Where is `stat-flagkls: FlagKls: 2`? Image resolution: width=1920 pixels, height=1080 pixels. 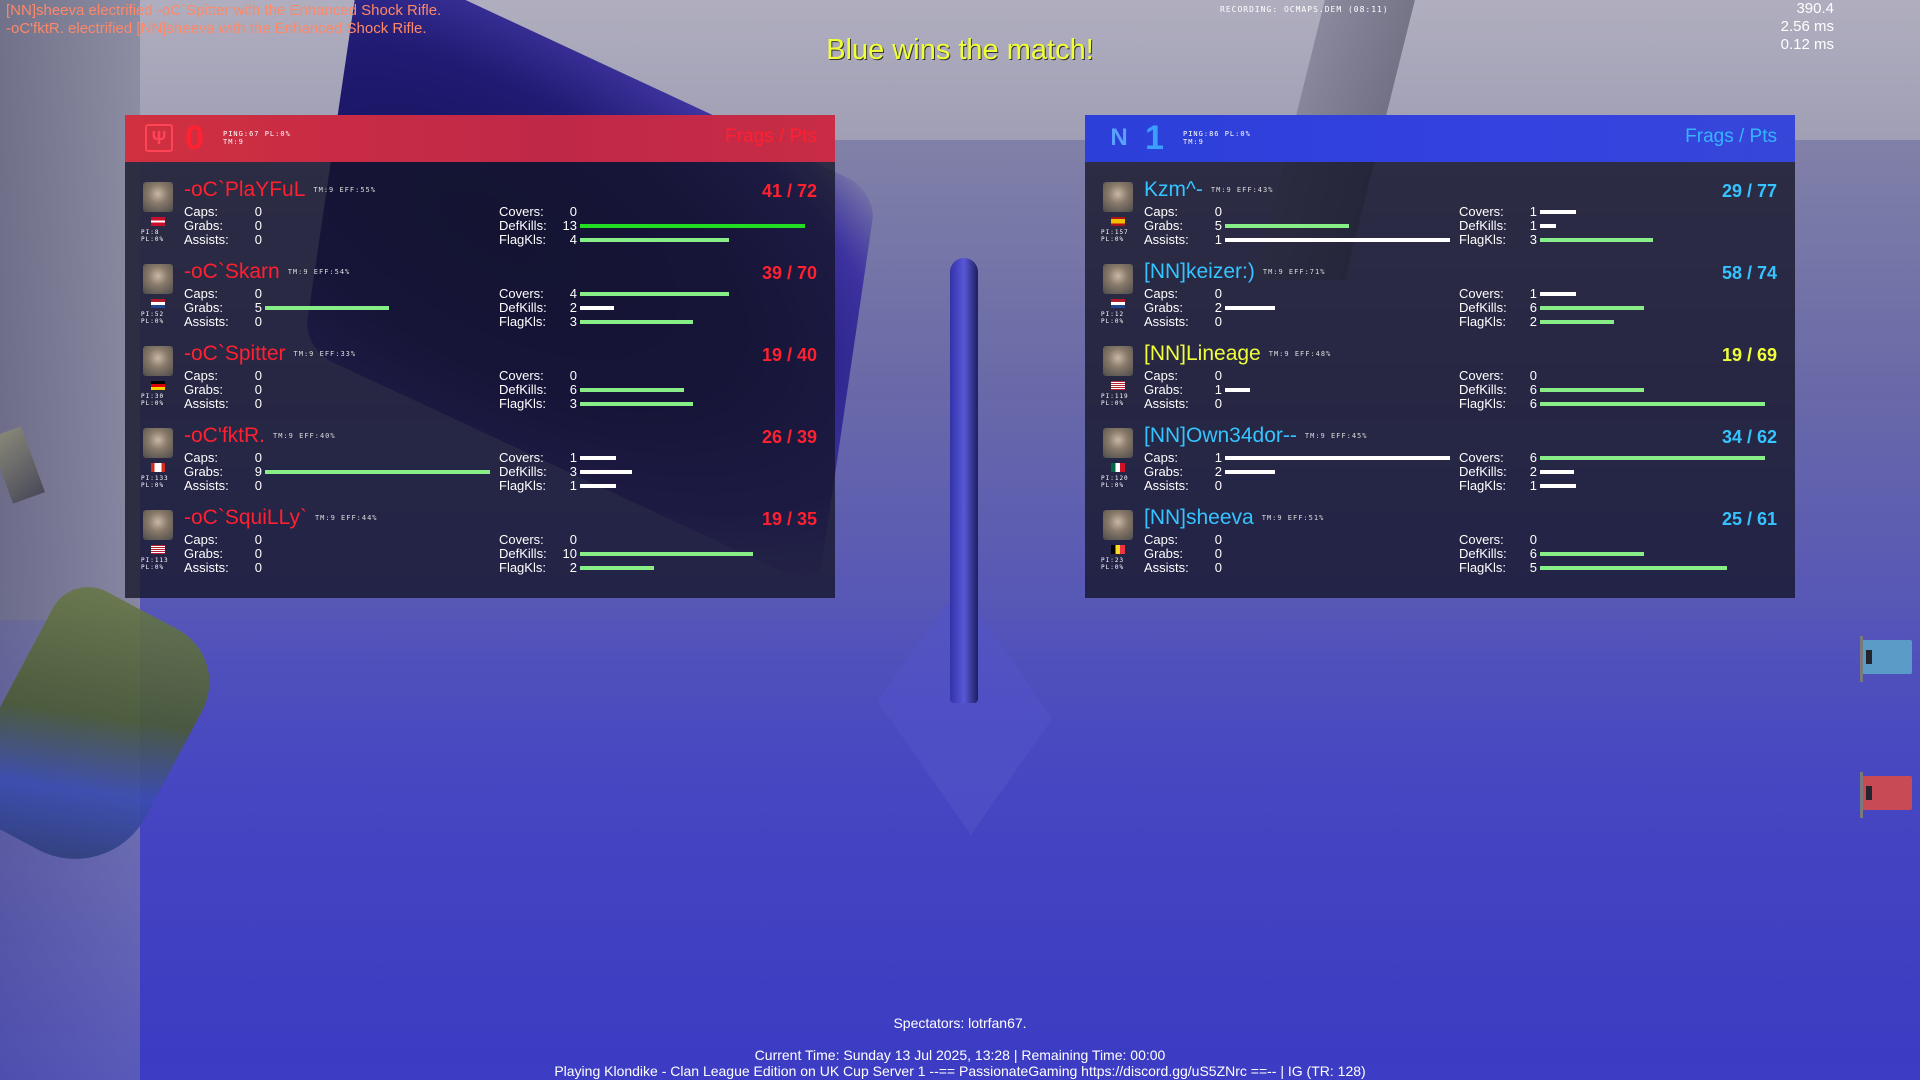 stat-flagkls: FlagKls: 2 is located at coordinates (538, 568).